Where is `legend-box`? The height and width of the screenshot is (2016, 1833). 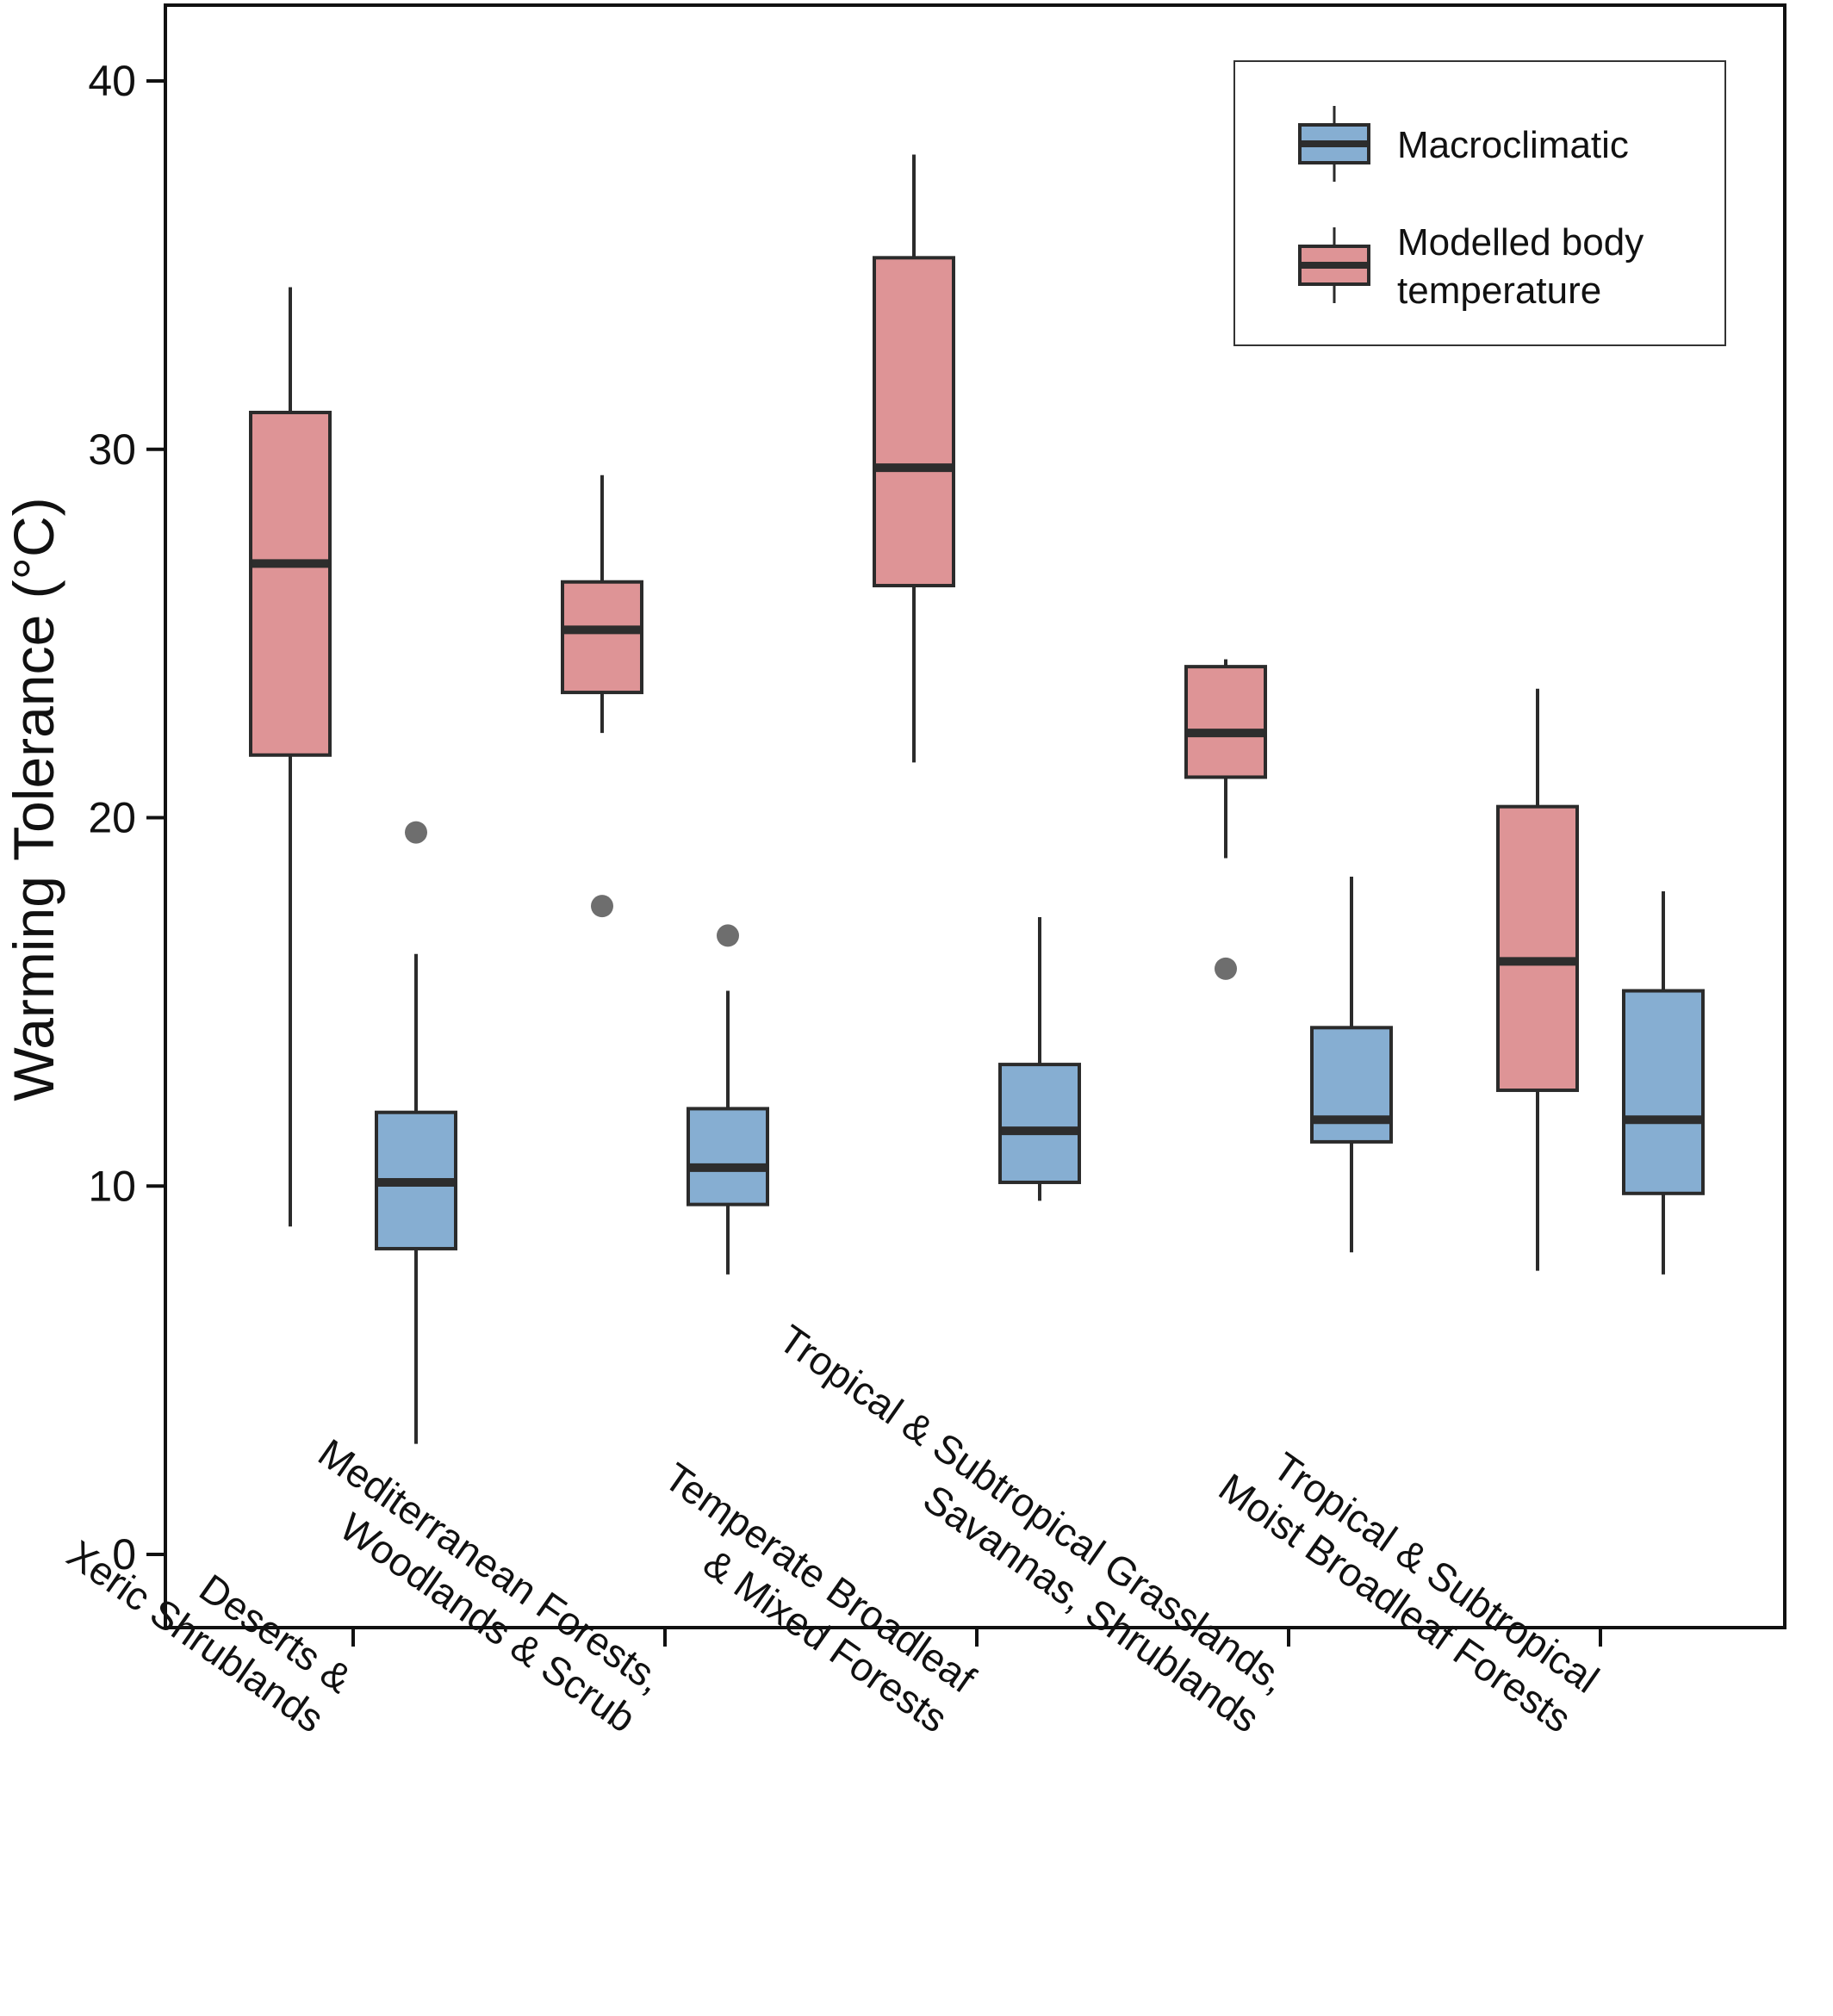
legend-box is located at coordinates (1479, 203).